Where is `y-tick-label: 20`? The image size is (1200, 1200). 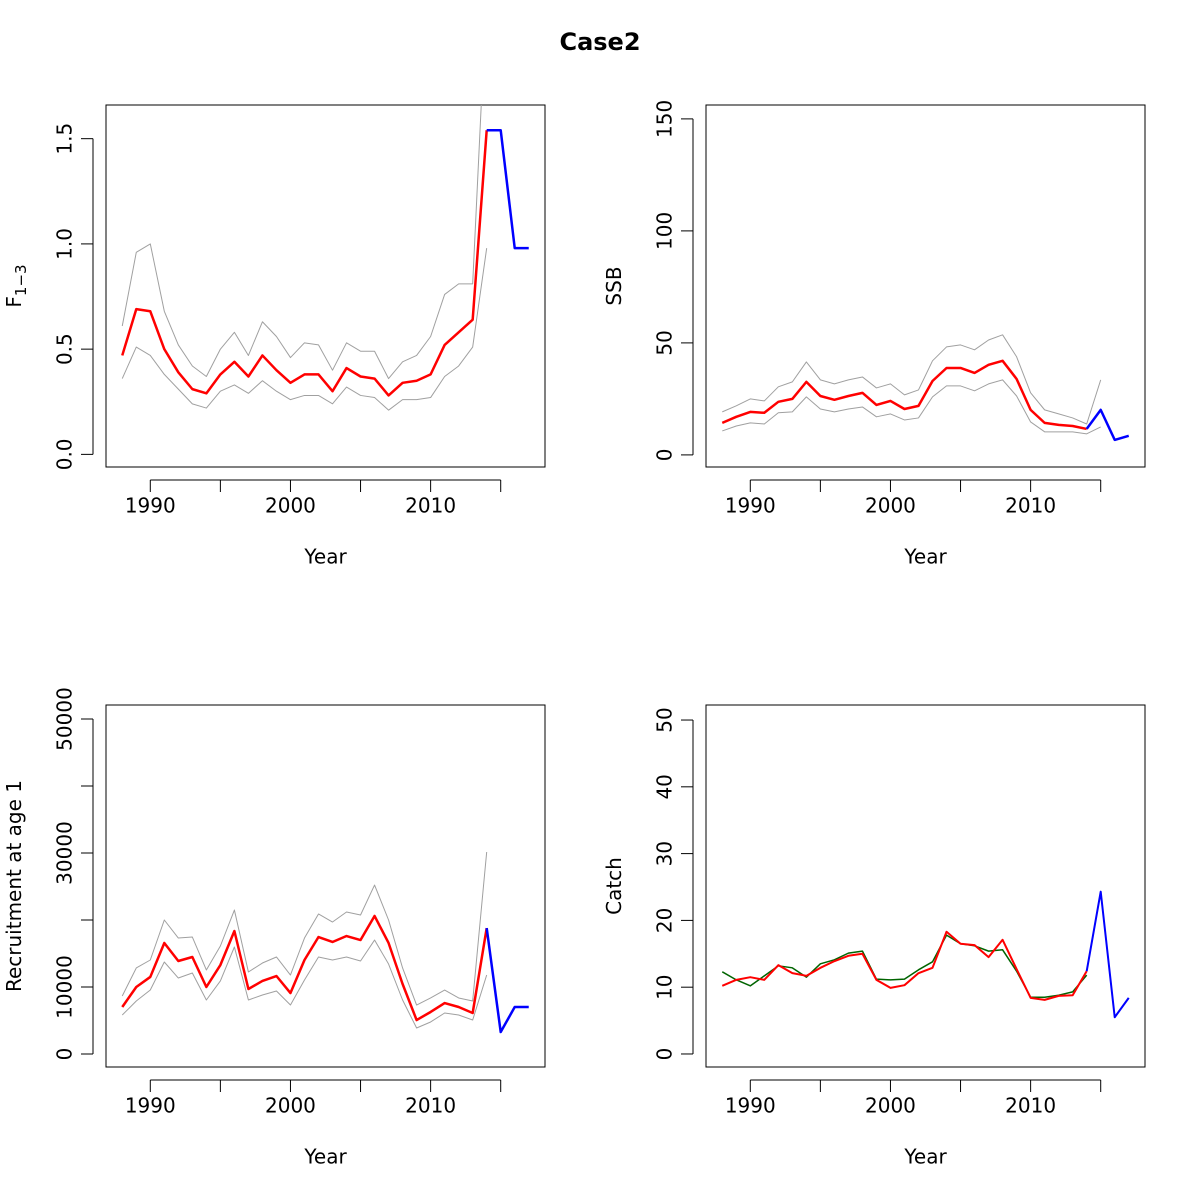
y-tick-label: 20 is located at coordinates (665, 920).